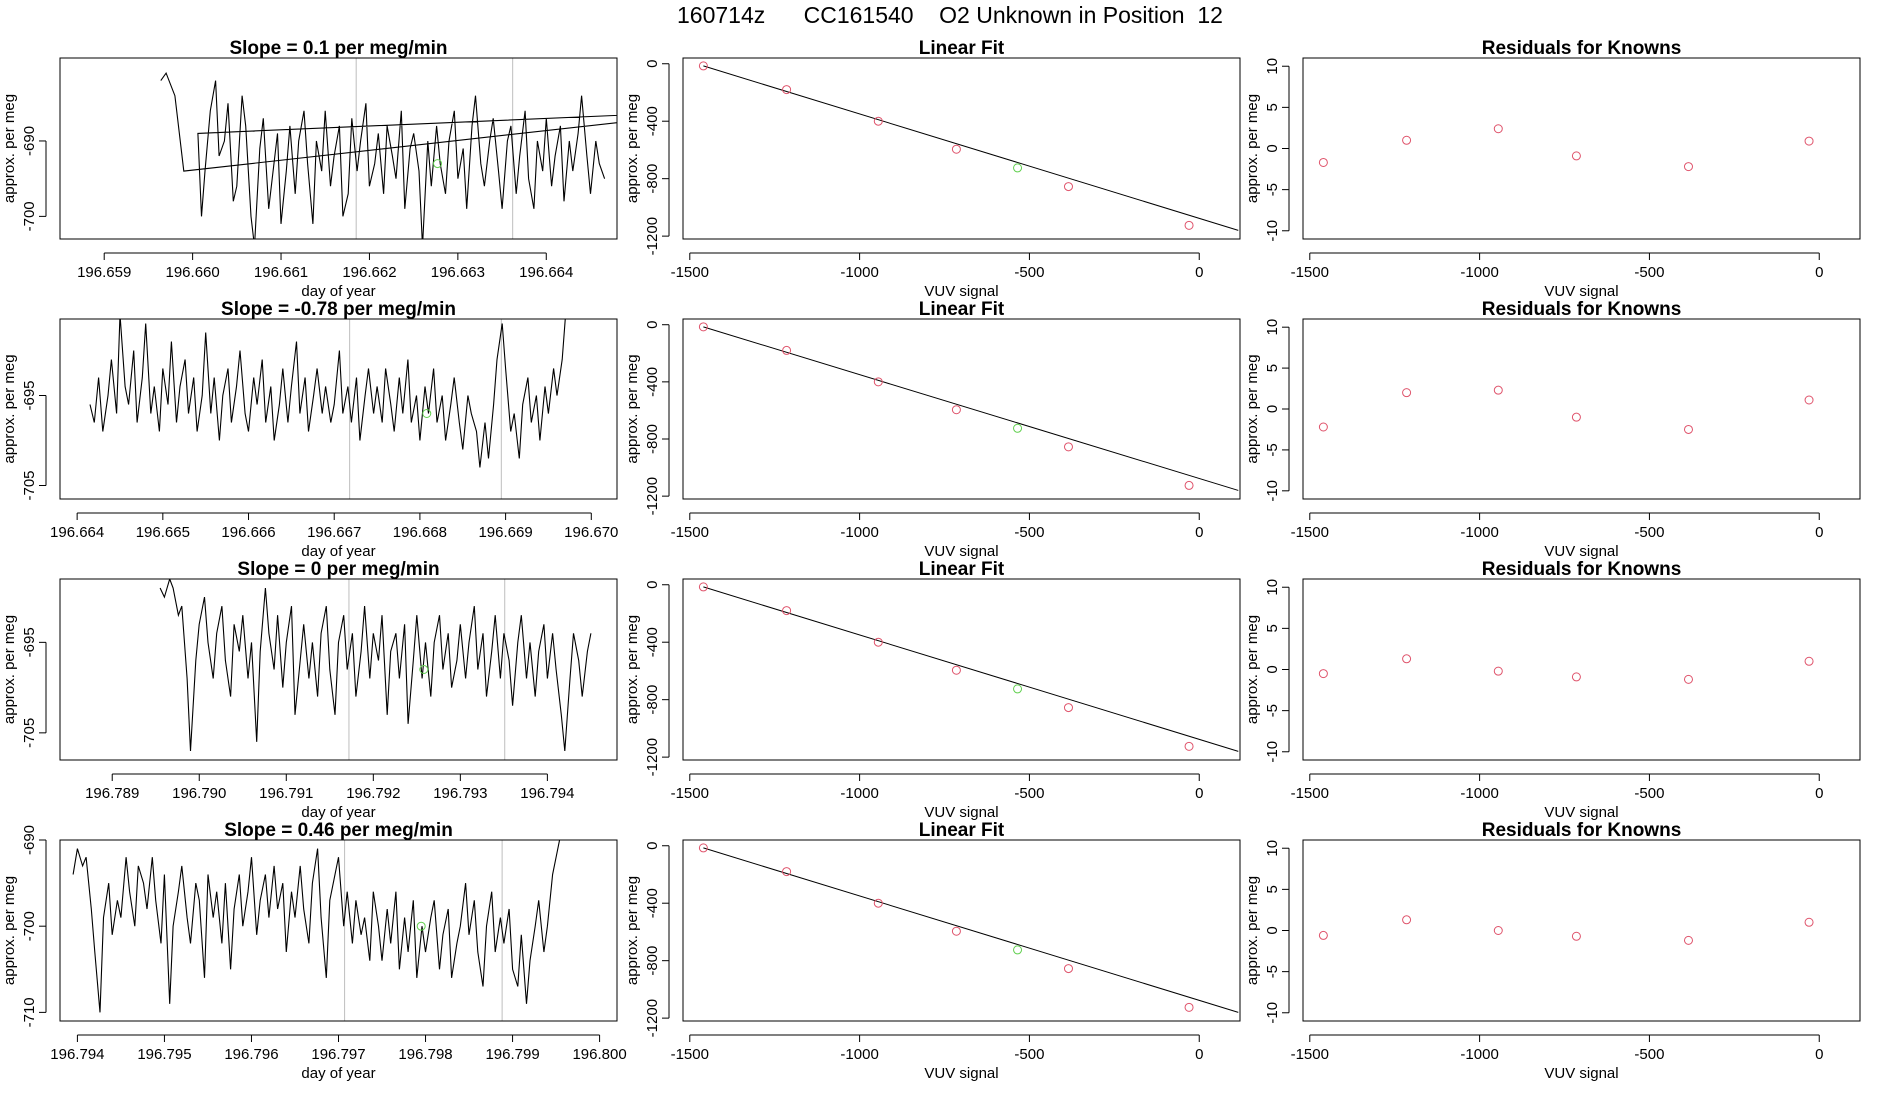  Describe the element at coordinates (338, 48) in the screenshot. I see `panel-title: Slope = 0.1 per meg/min` at that location.